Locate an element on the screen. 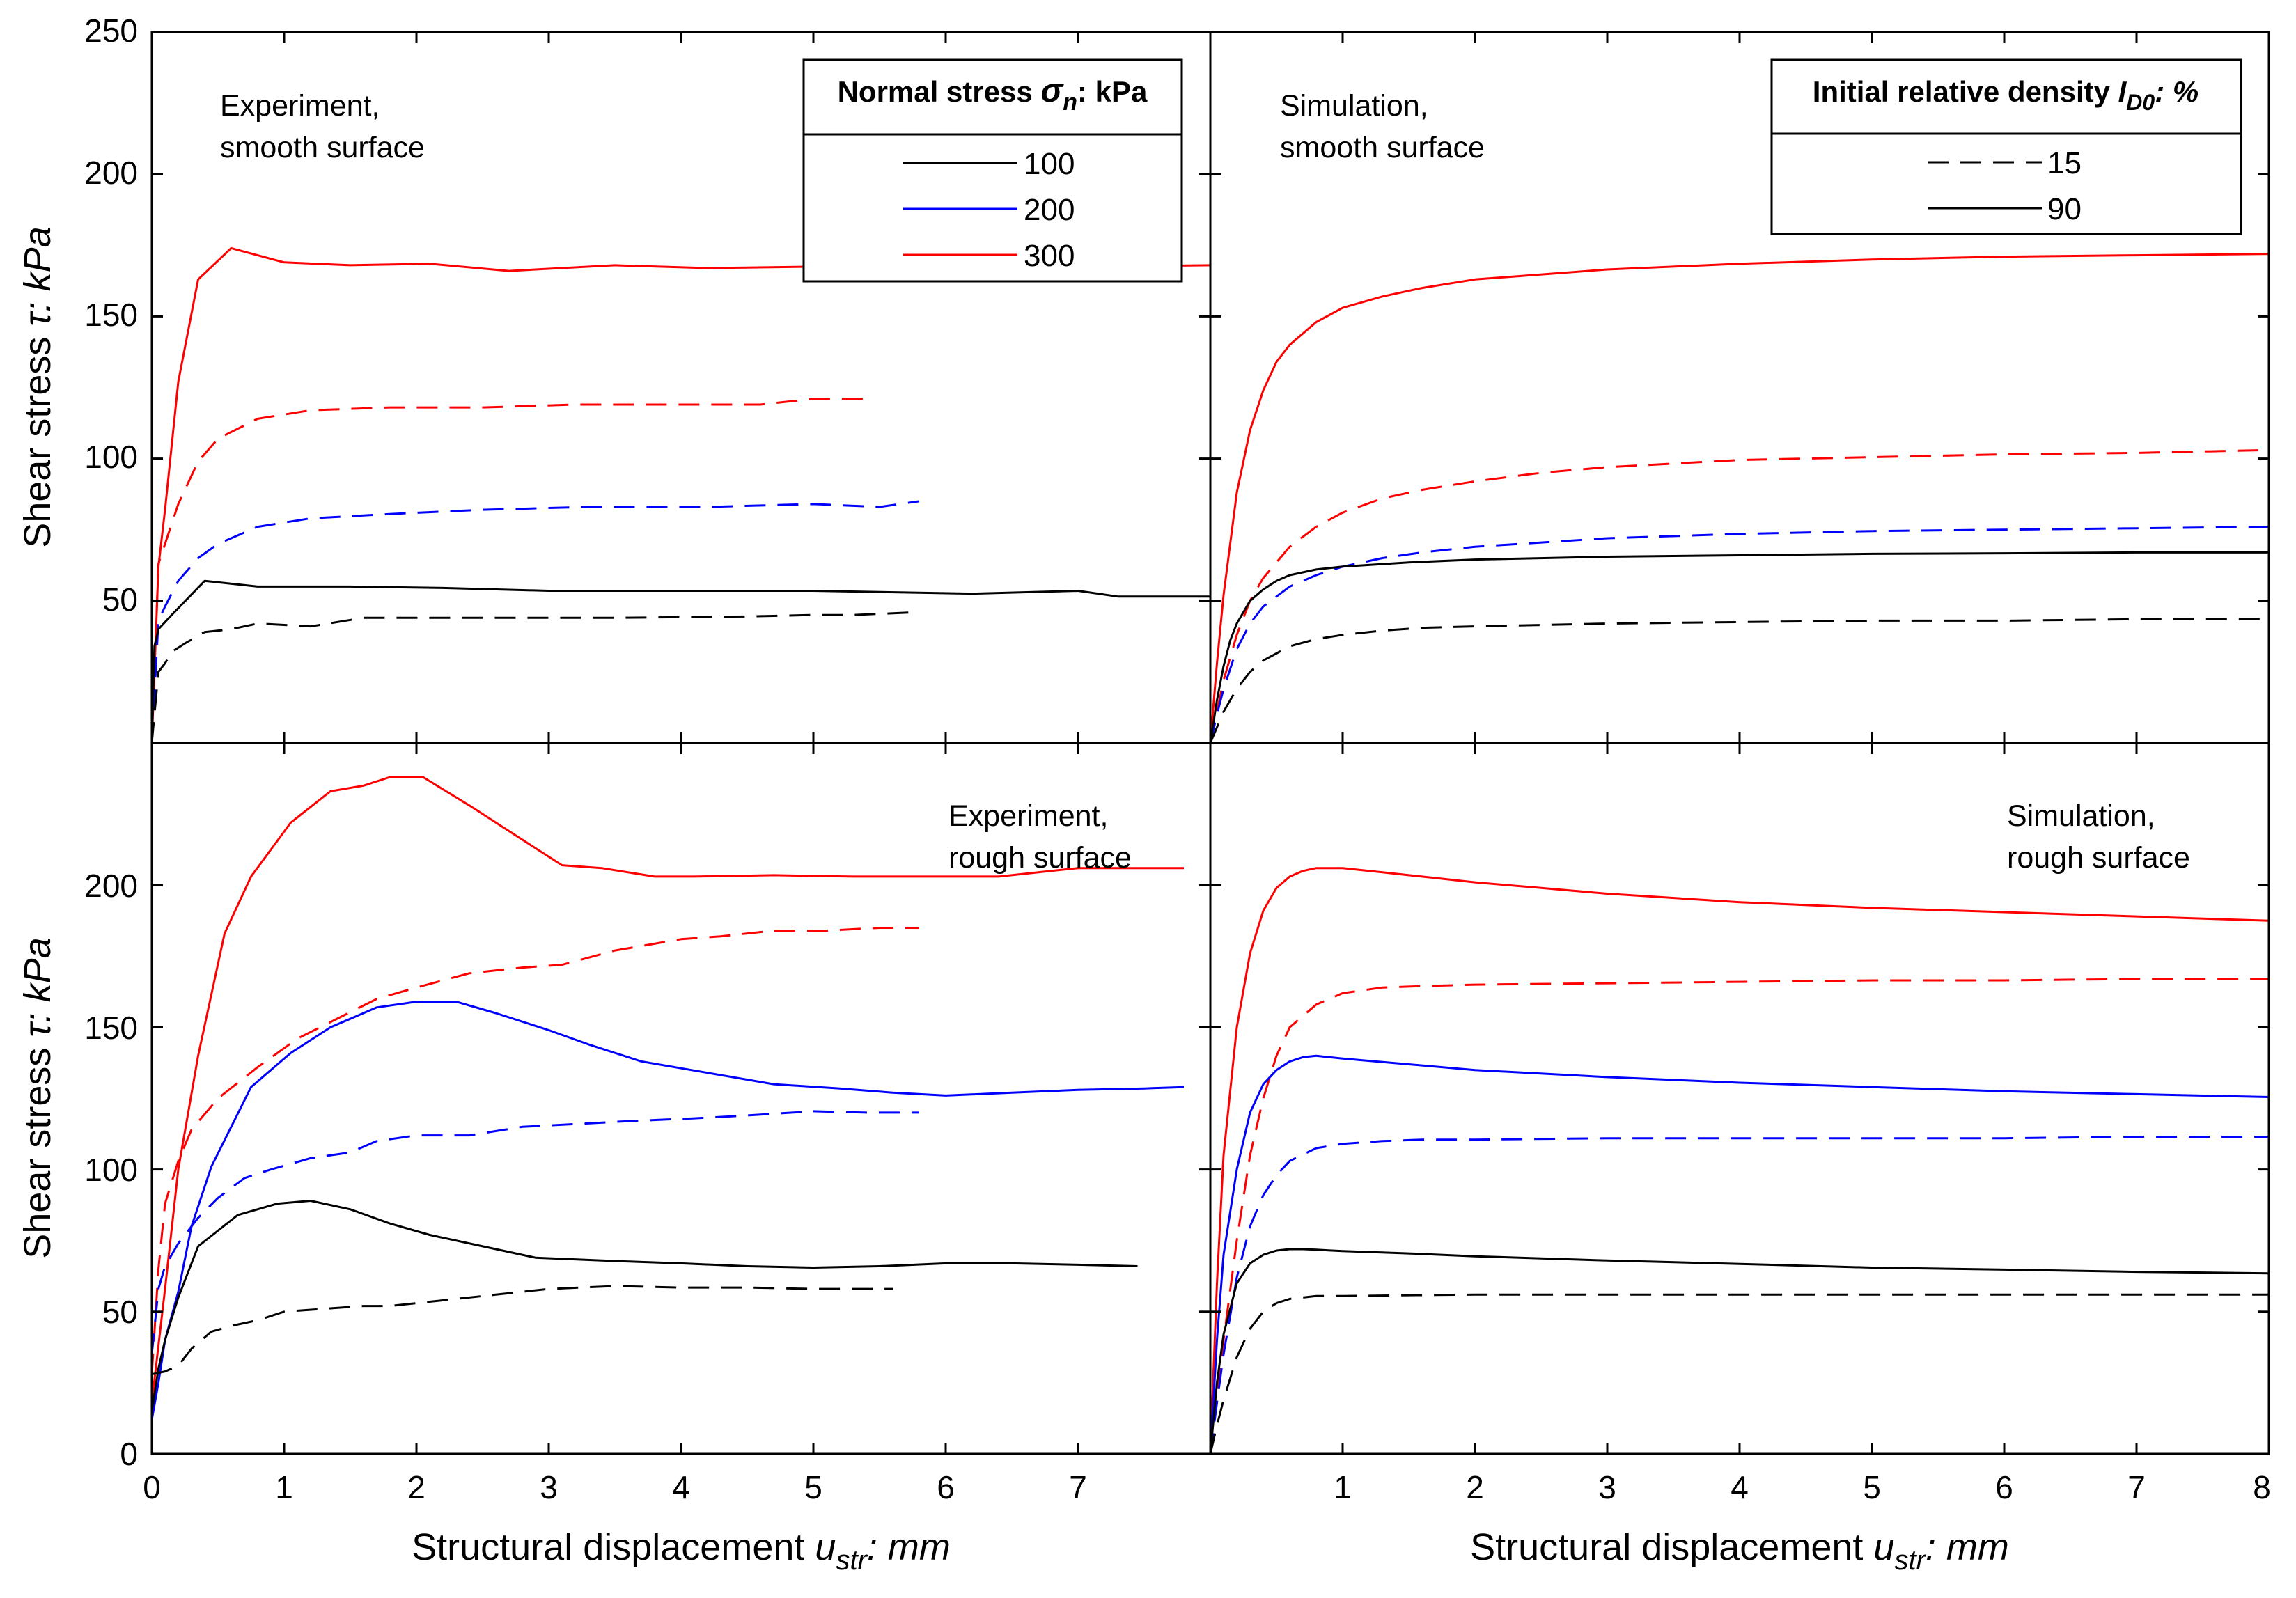 This screenshot has height=1598, width=2296. annotation-sim-smooth: Simulation, smooth surface is located at coordinates (1382, 126).